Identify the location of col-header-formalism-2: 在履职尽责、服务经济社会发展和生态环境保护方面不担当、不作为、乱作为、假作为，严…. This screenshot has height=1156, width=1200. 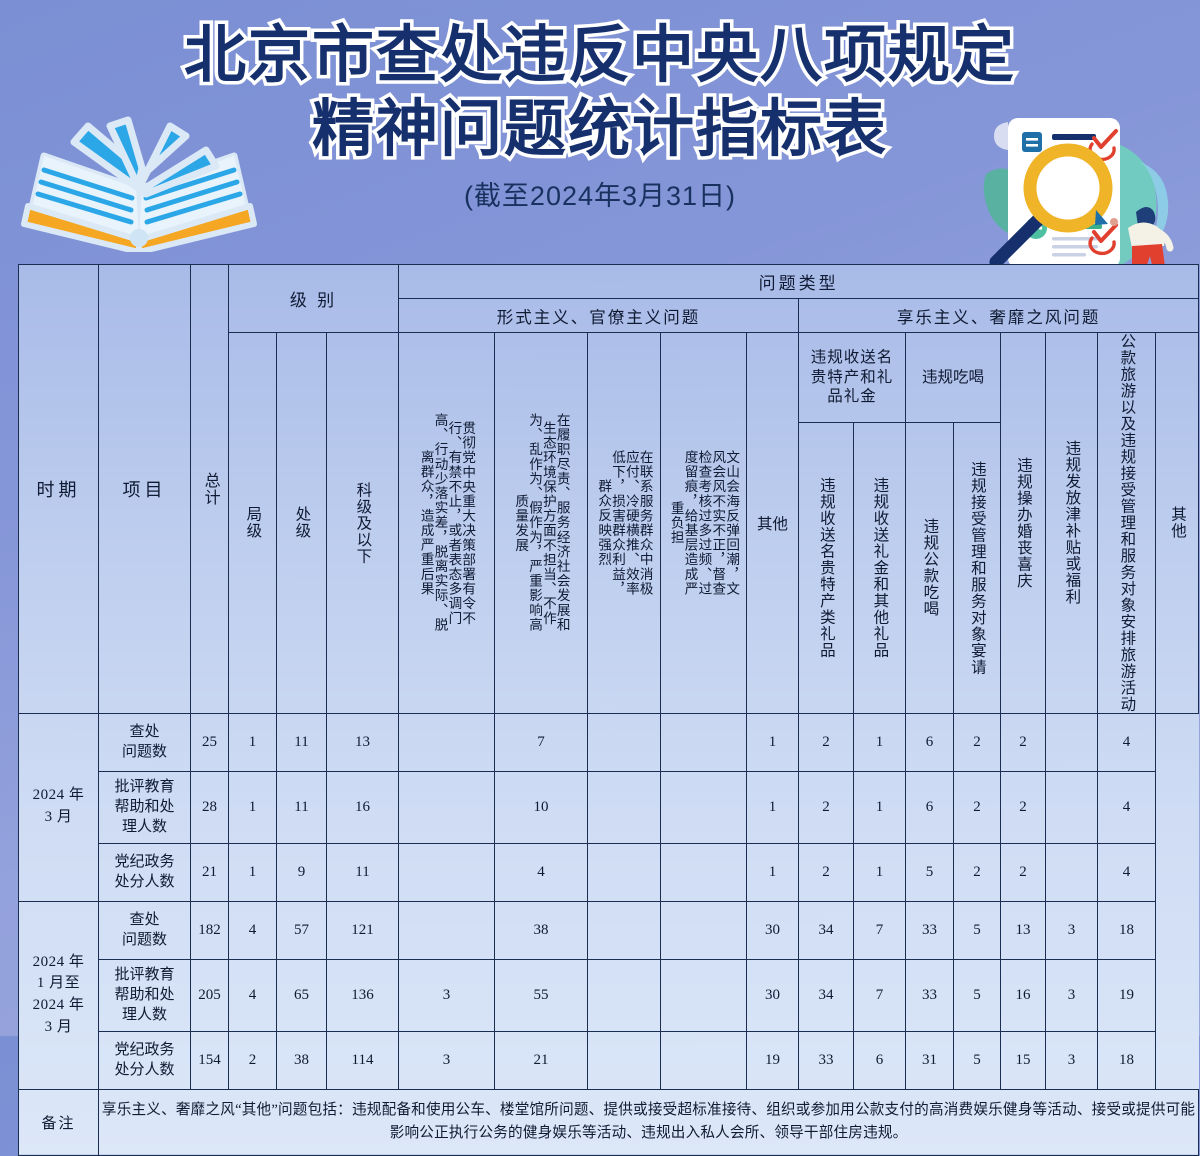
(541, 523).